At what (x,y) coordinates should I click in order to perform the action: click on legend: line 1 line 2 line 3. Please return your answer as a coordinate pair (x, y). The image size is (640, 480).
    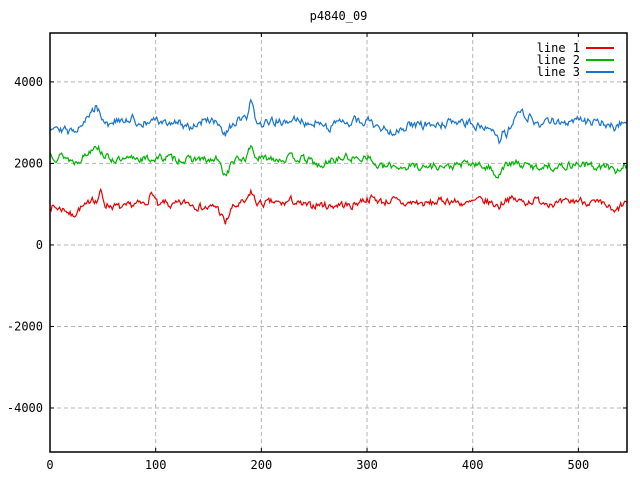
    Looking at the image, I should click on (571, 60).